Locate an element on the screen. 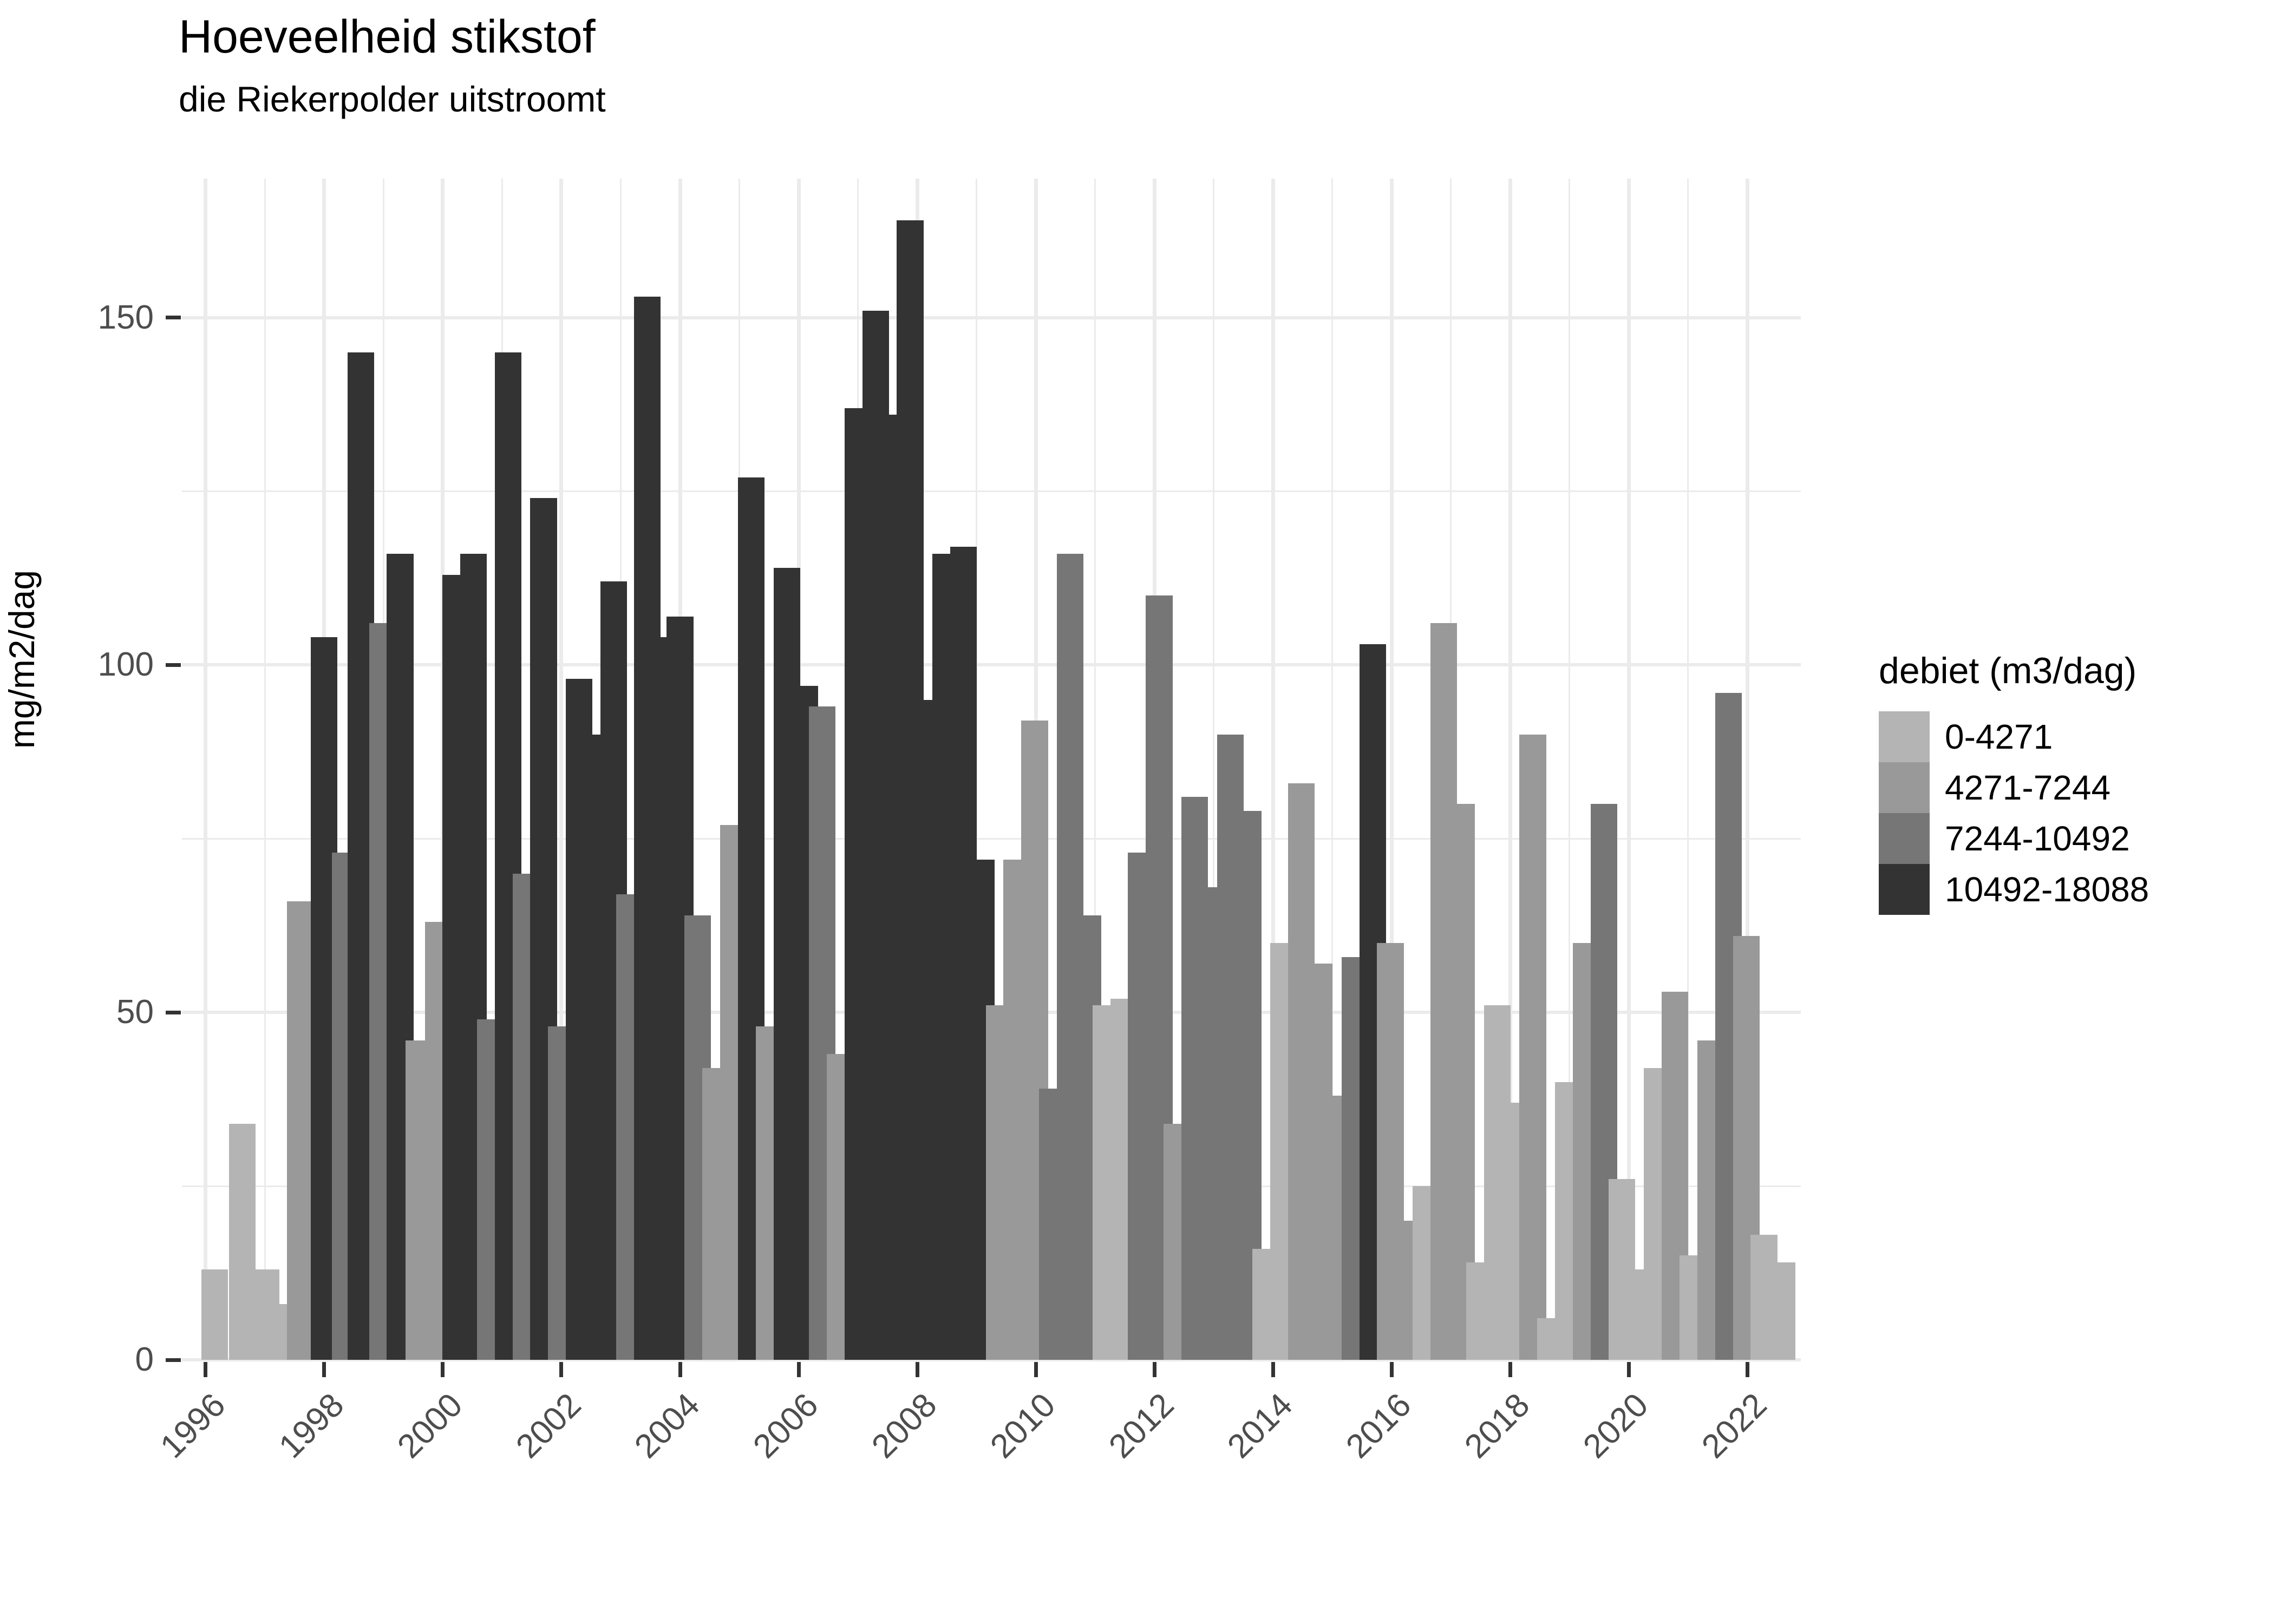 The width and height of the screenshot is (2274, 1624). x-tick-label: 2010 is located at coordinates (1023, 1426).